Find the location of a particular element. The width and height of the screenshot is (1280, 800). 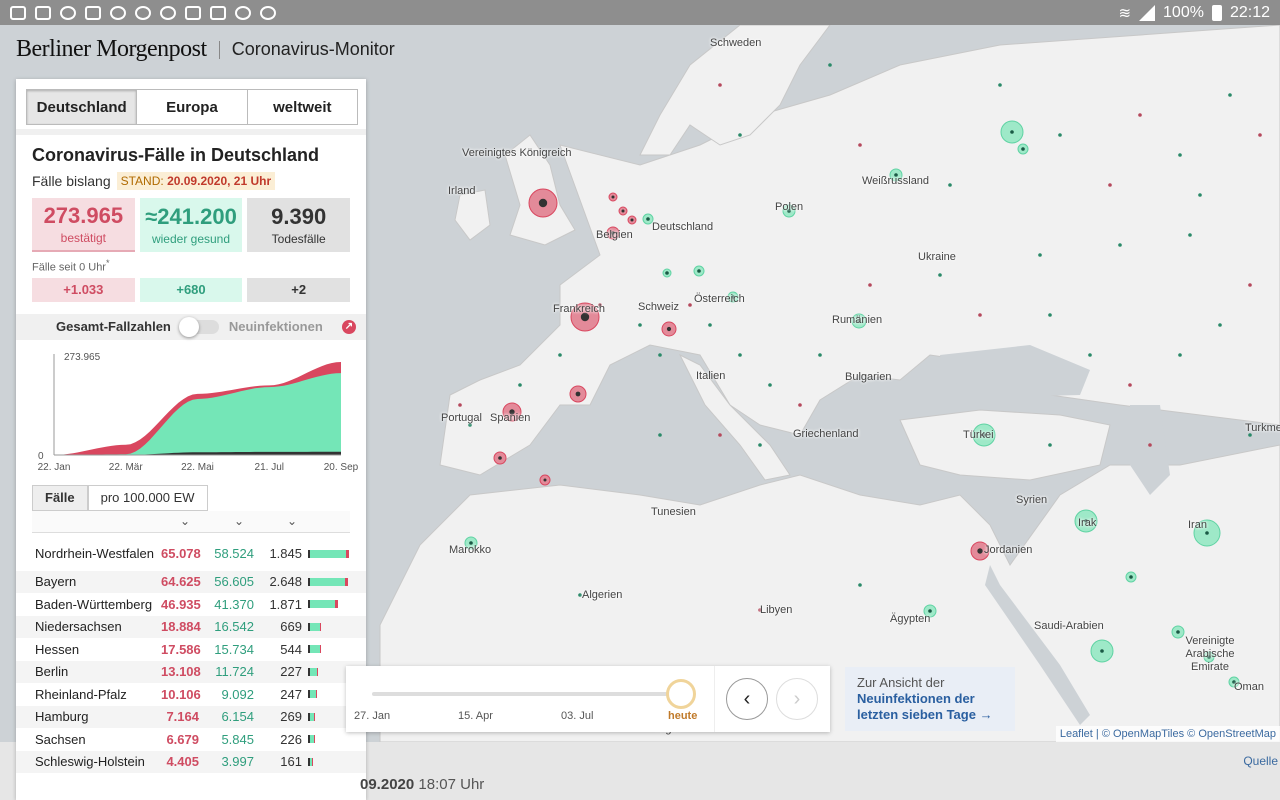

timeline-divider is located at coordinates (714, 699).